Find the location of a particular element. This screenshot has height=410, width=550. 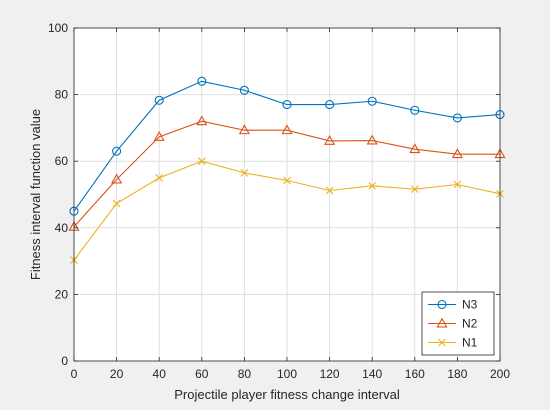

y-tick-label: 20 is located at coordinates (62, 294).